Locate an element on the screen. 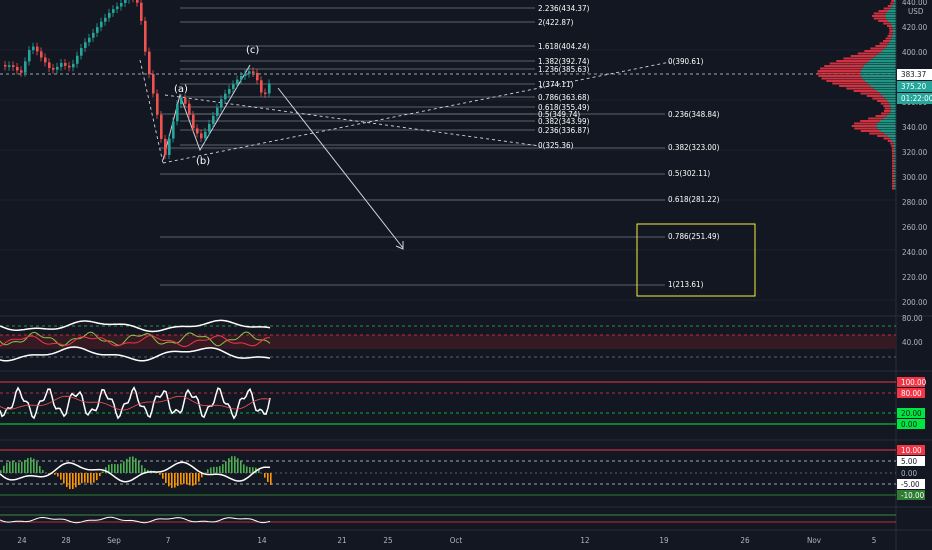 The image size is (932, 550). elliott-wave-path is located at coordinates (206, 112).